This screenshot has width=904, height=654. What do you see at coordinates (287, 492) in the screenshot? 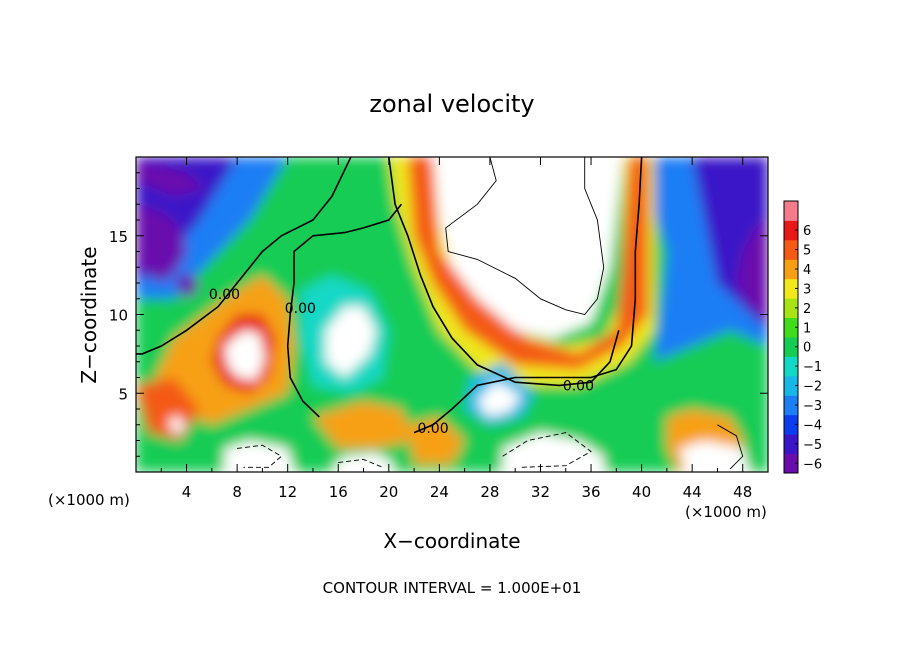
I see `x-tick-label-2: 12` at bounding box center [287, 492].